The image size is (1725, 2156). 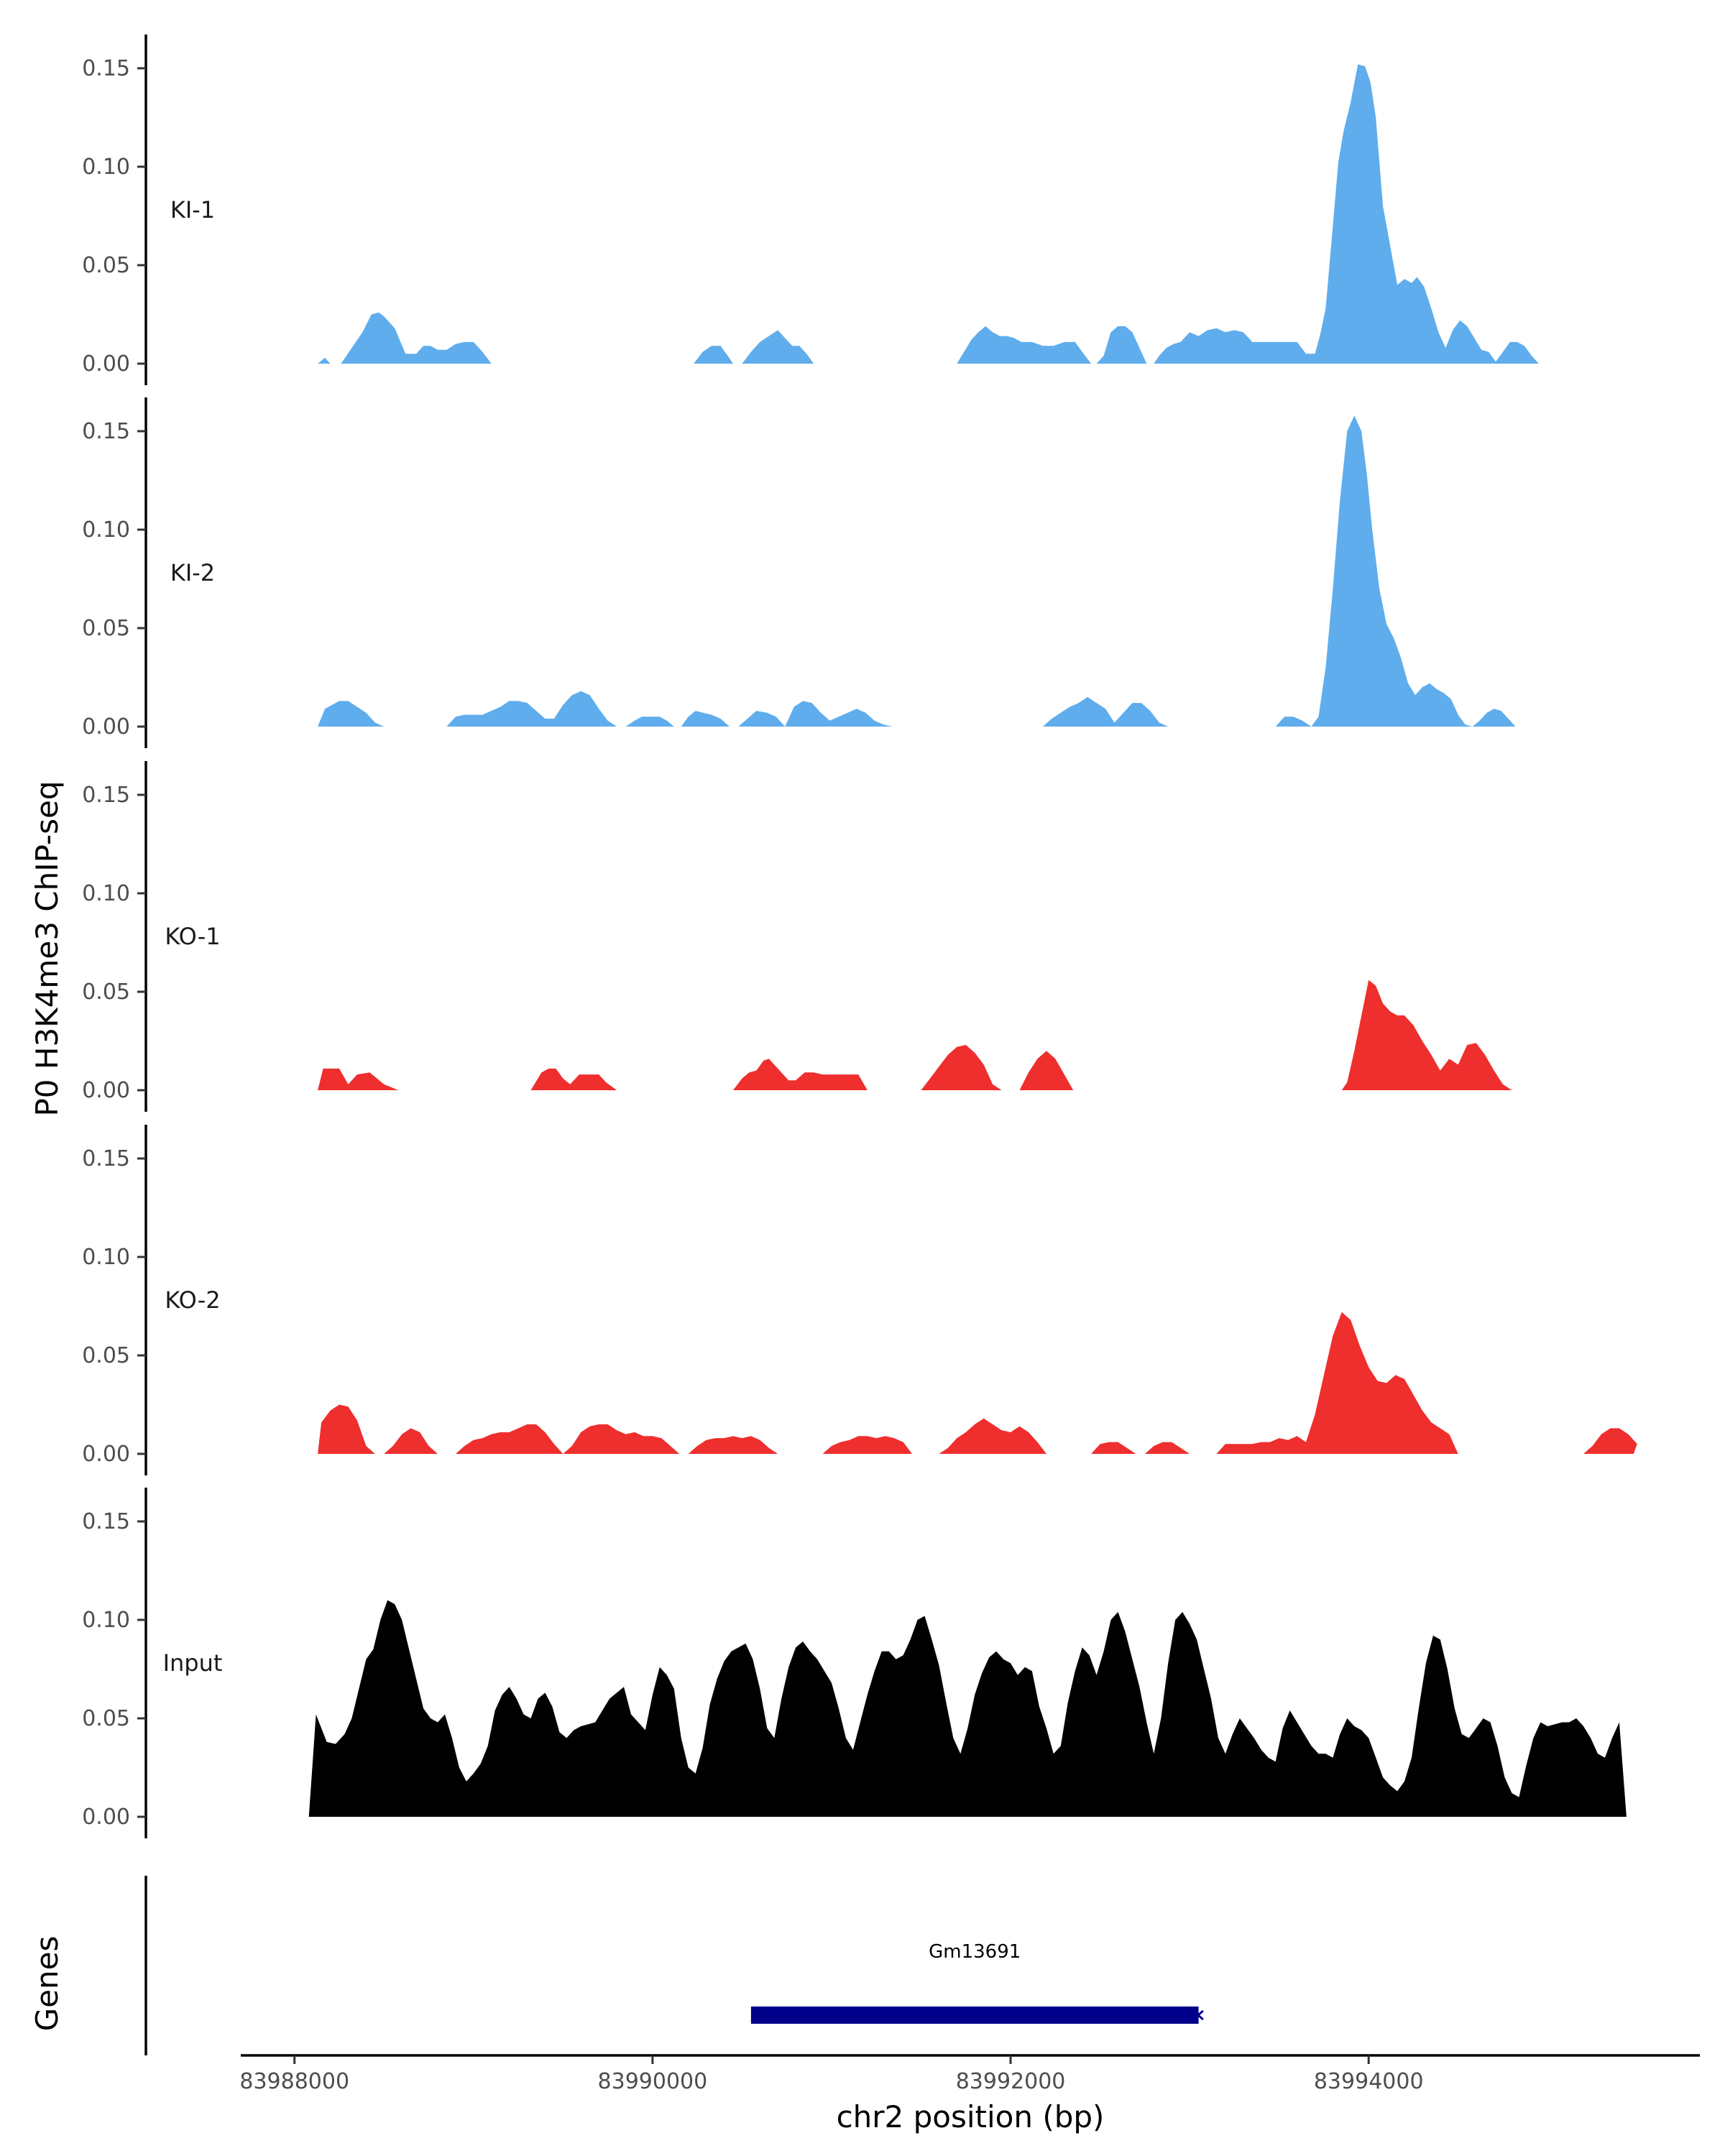 What do you see at coordinates (967, 1708) in the screenshot?
I see `signal-area-input` at bounding box center [967, 1708].